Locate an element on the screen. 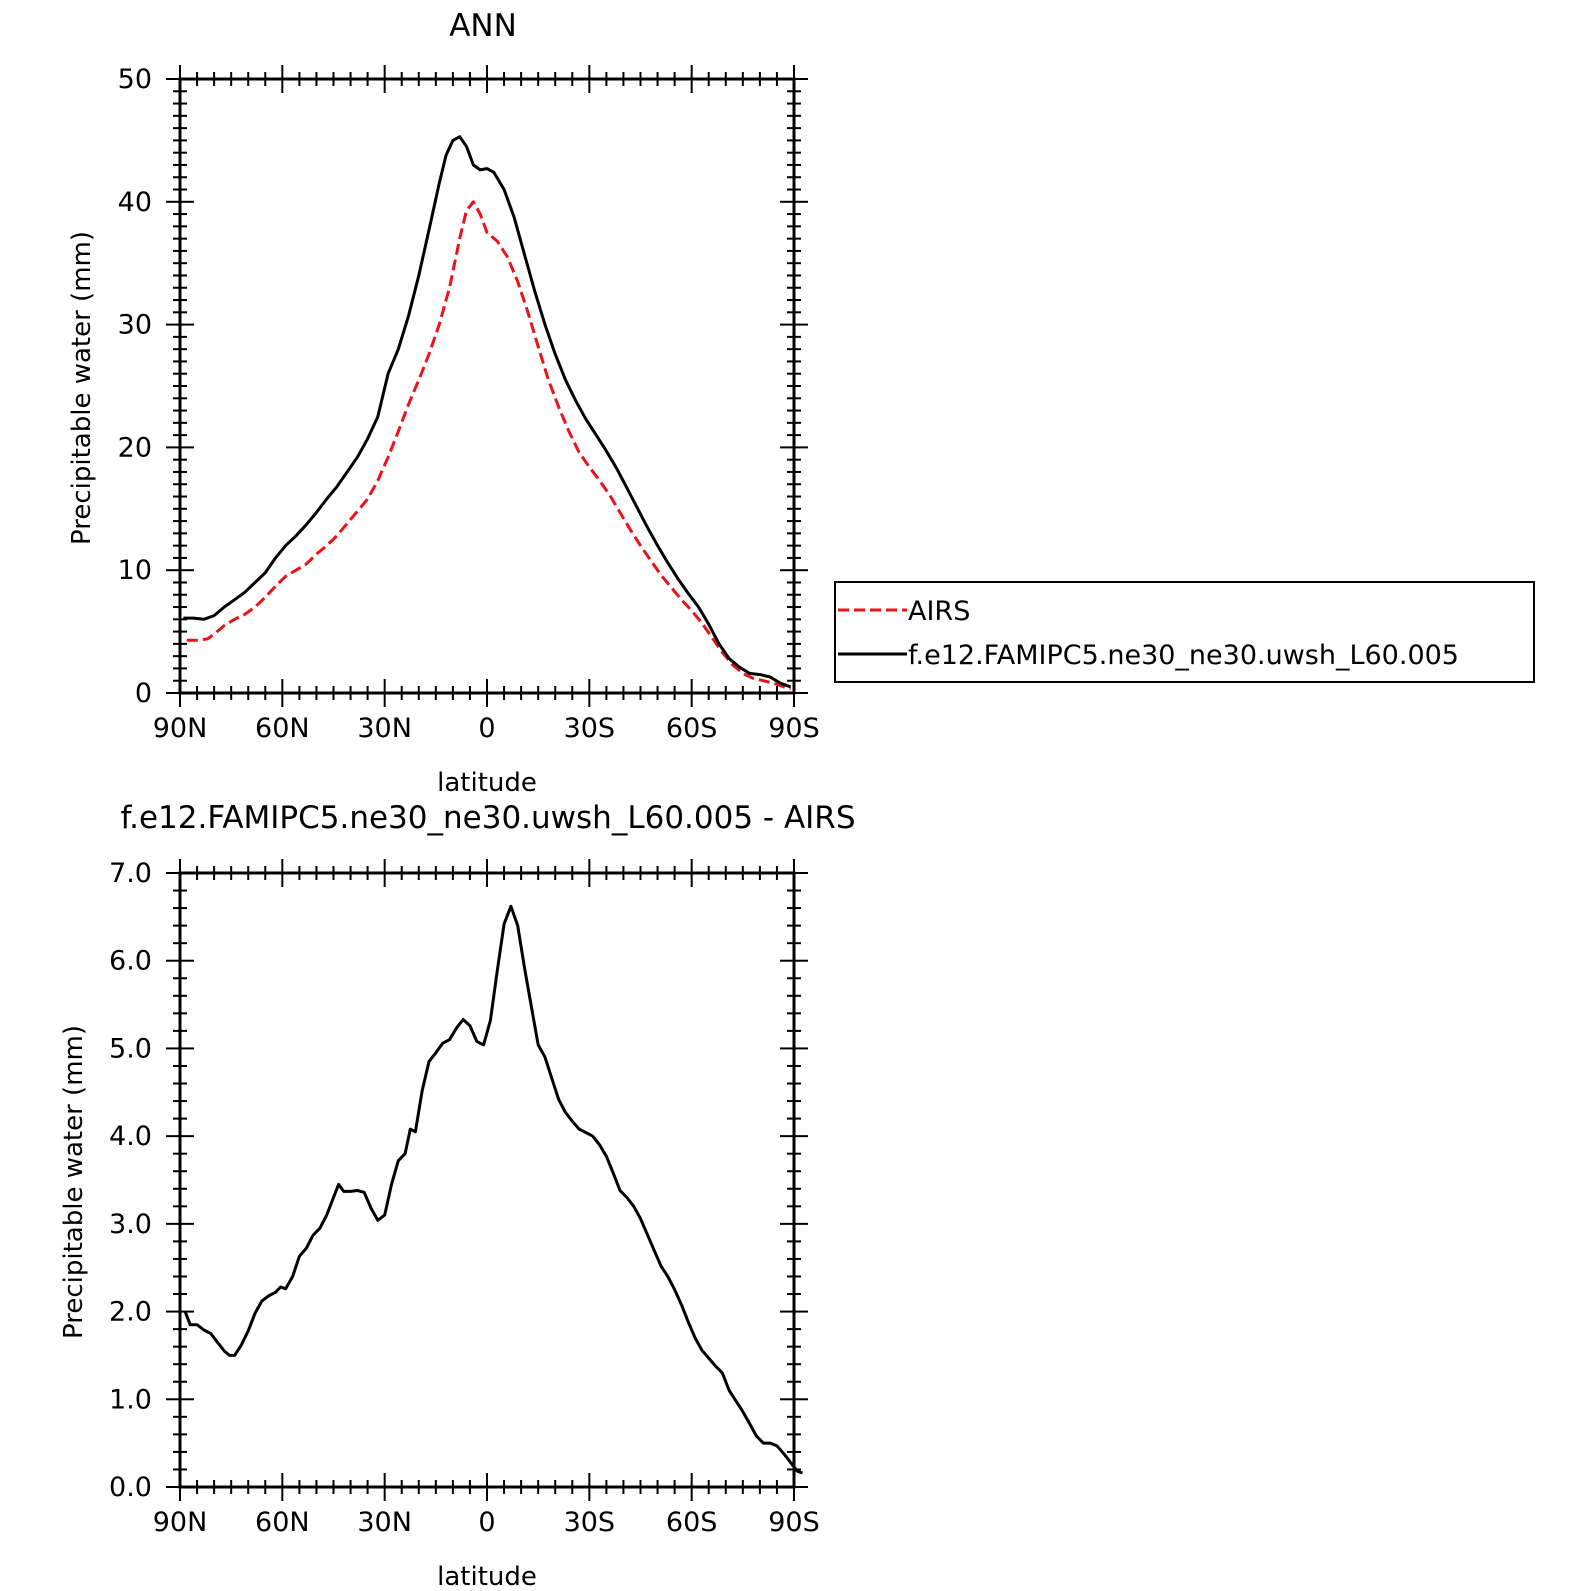 The width and height of the screenshot is (1592, 1591). y-tick-label: 1.0 is located at coordinates (130, 1399).